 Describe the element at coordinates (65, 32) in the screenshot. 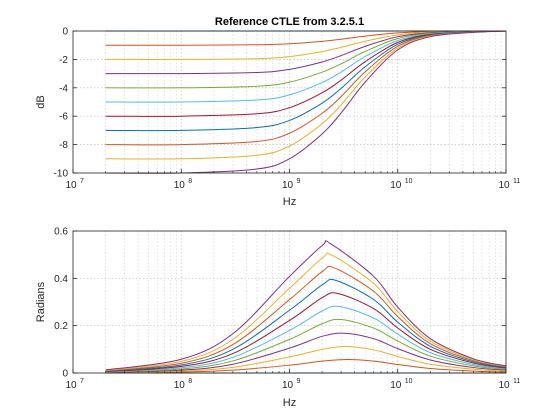

I see `magnitude-y-tick-label: 0` at that location.